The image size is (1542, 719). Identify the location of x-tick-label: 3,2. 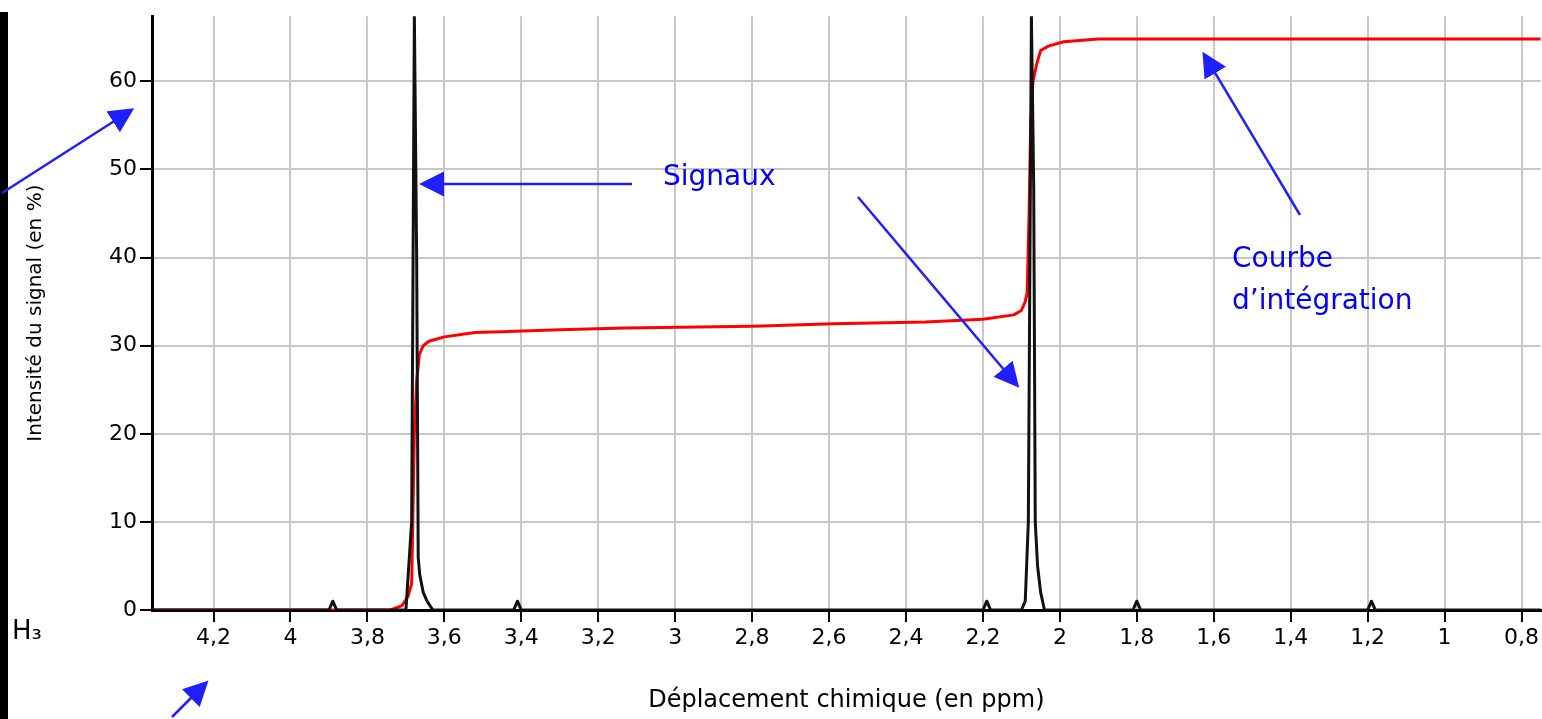
(598, 636).